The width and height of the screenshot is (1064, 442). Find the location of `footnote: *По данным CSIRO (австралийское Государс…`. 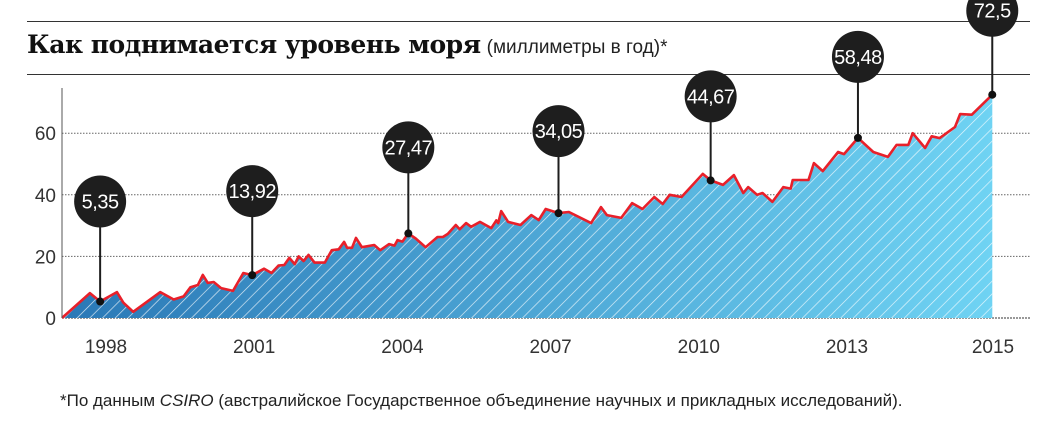

footnote: *По данным CSIRO (австралийское Государс… is located at coordinates (481, 401).